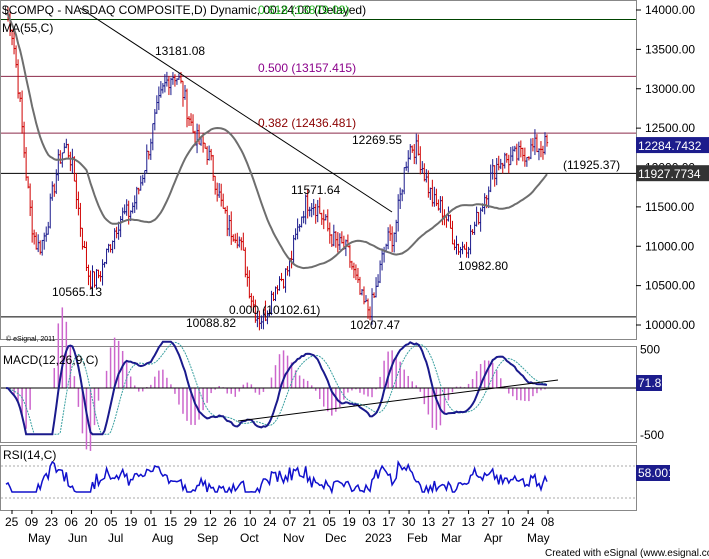 This screenshot has height=559, width=709. What do you see at coordinates (375, 325) in the screenshot?
I see `price-annotation: 10207.47` at bounding box center [375, 325].